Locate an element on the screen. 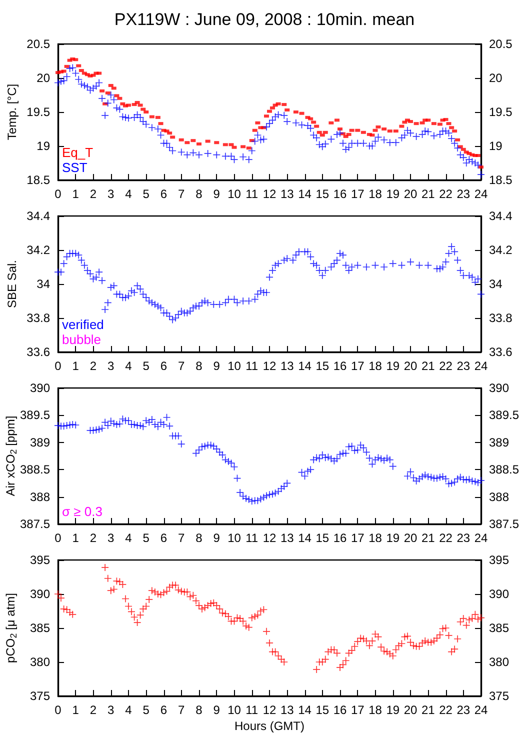 This screenshot has height=739, width=529. x-tick-label: 11 is located at coordinates (252, 194).